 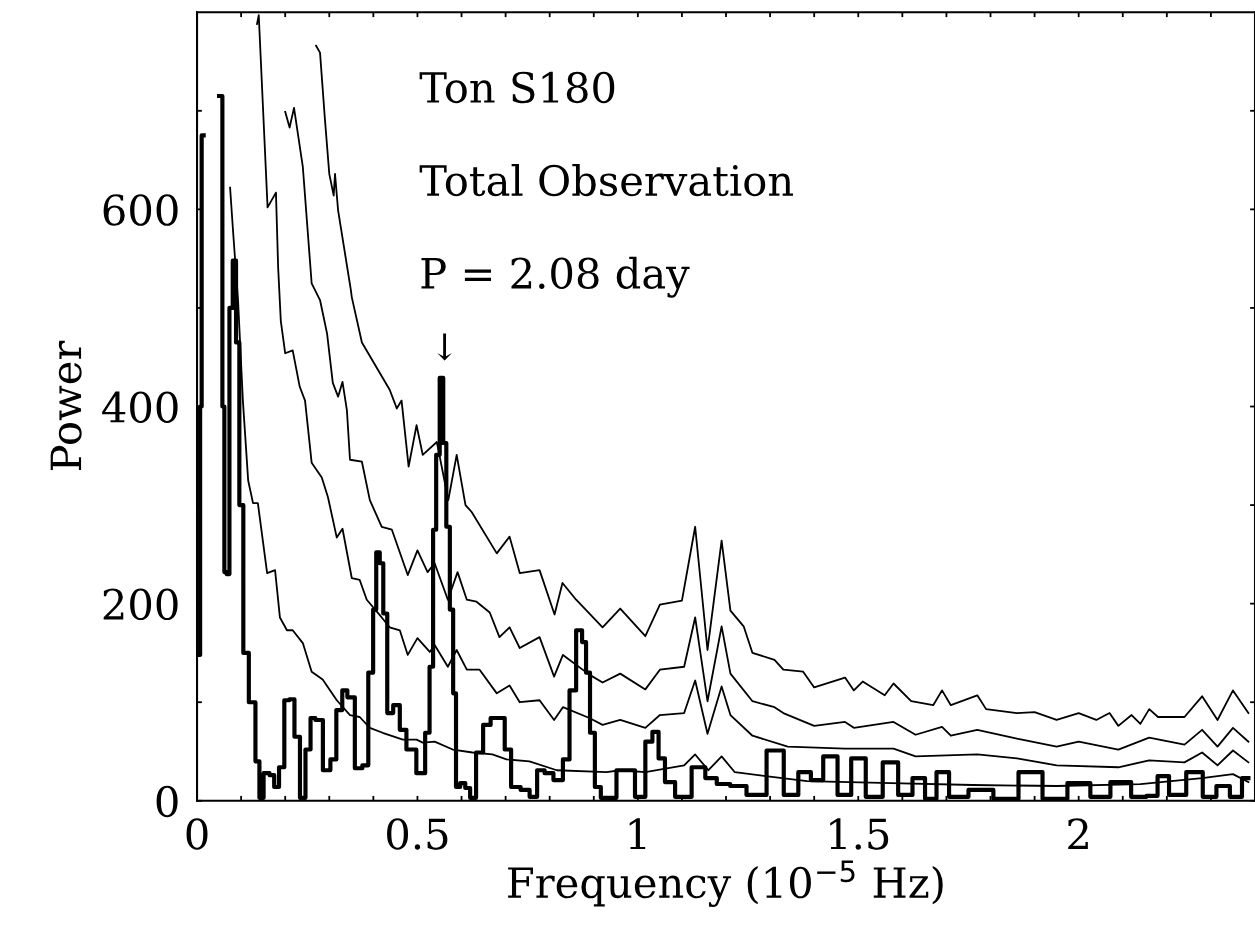 What do you see at coordinates (517, 87) in the screenshot?
I see `annotation: Ton S180` at bounding box center [517, 87].